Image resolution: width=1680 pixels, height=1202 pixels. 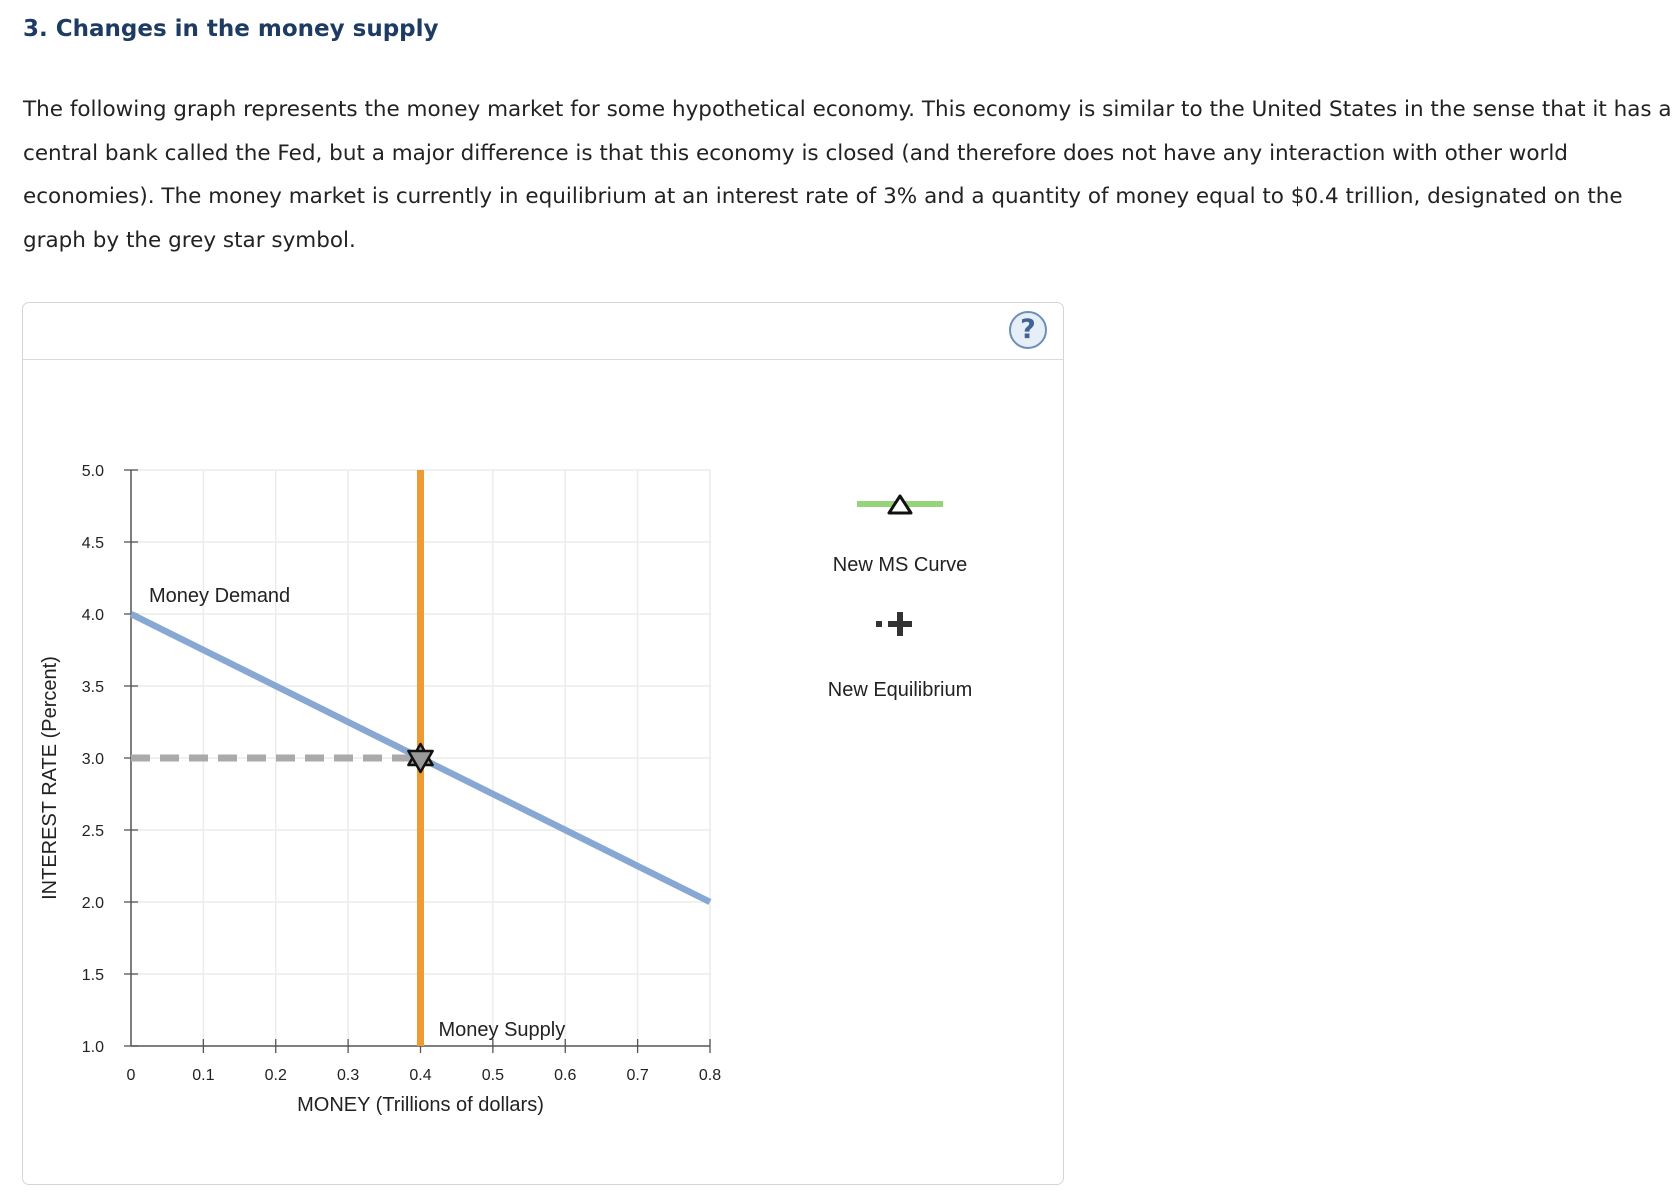 What do you see at coordinates (638, 1075) in the screenshot?
I see `x-tick-label: 0.7` at bounding box center [638, 1075].